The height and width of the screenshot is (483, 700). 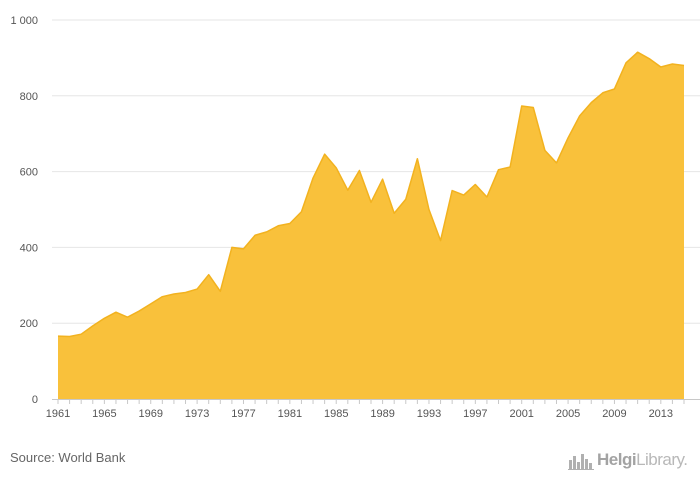 What do you see at coordinates (581, 462) in the screenshot?
I see `city-skyline-icon` at bounding box center [581, 462].